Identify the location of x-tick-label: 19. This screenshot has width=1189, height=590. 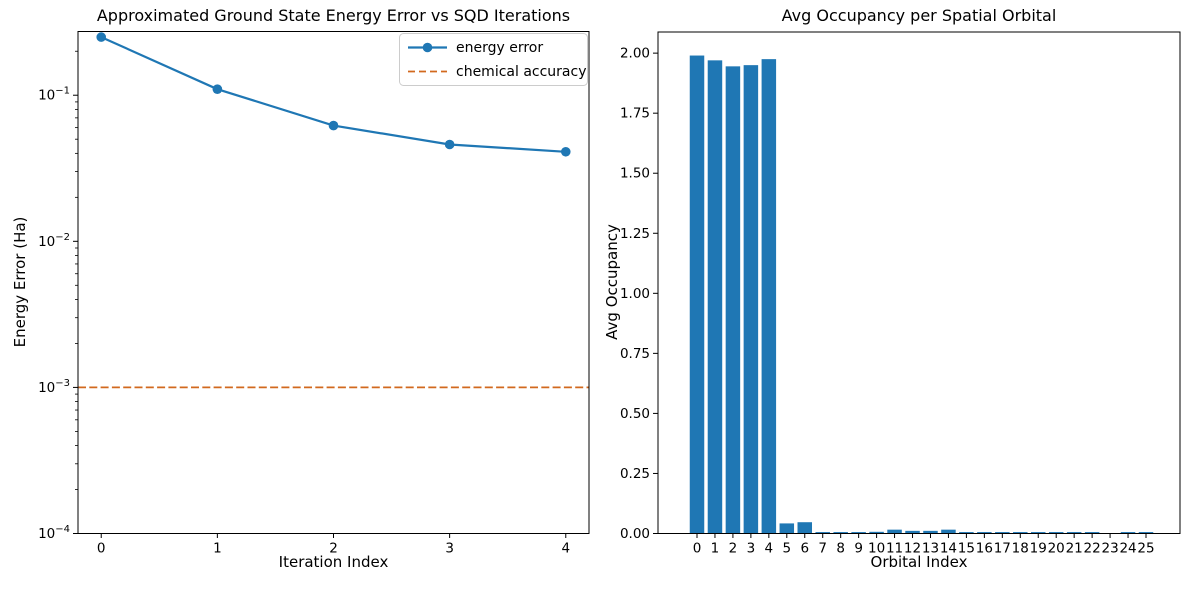
(1038, 549).